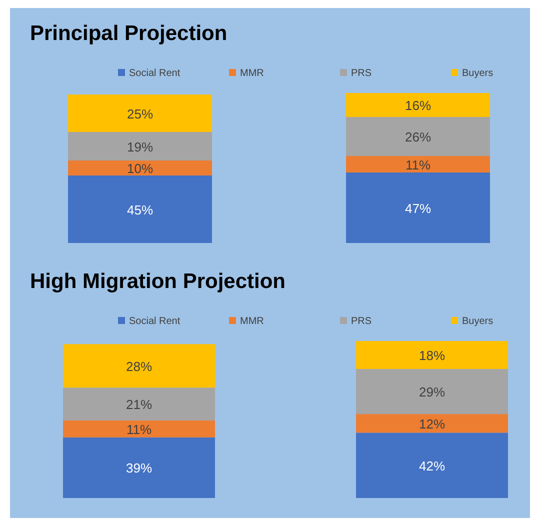 The width and height of the screenshot is (539, 526). Describe the element at coordinates (158, 281) in the screenshot. I see `chart-title: High Migration Projection` at that location.